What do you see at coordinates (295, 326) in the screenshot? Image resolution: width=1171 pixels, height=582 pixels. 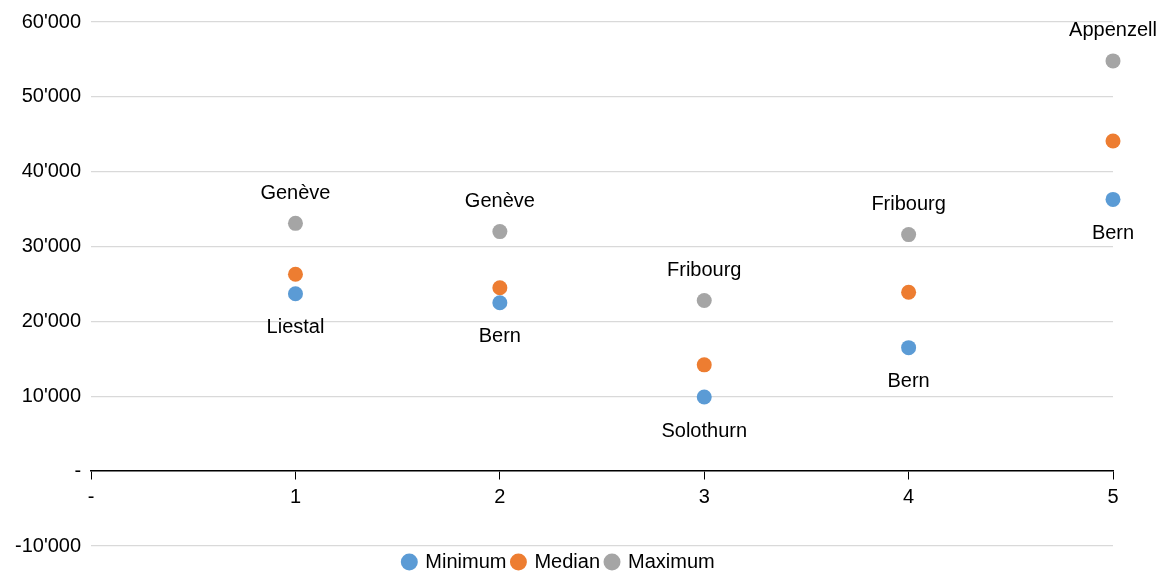 I see `annotation: Liestal` at bounding box center [295, 326].